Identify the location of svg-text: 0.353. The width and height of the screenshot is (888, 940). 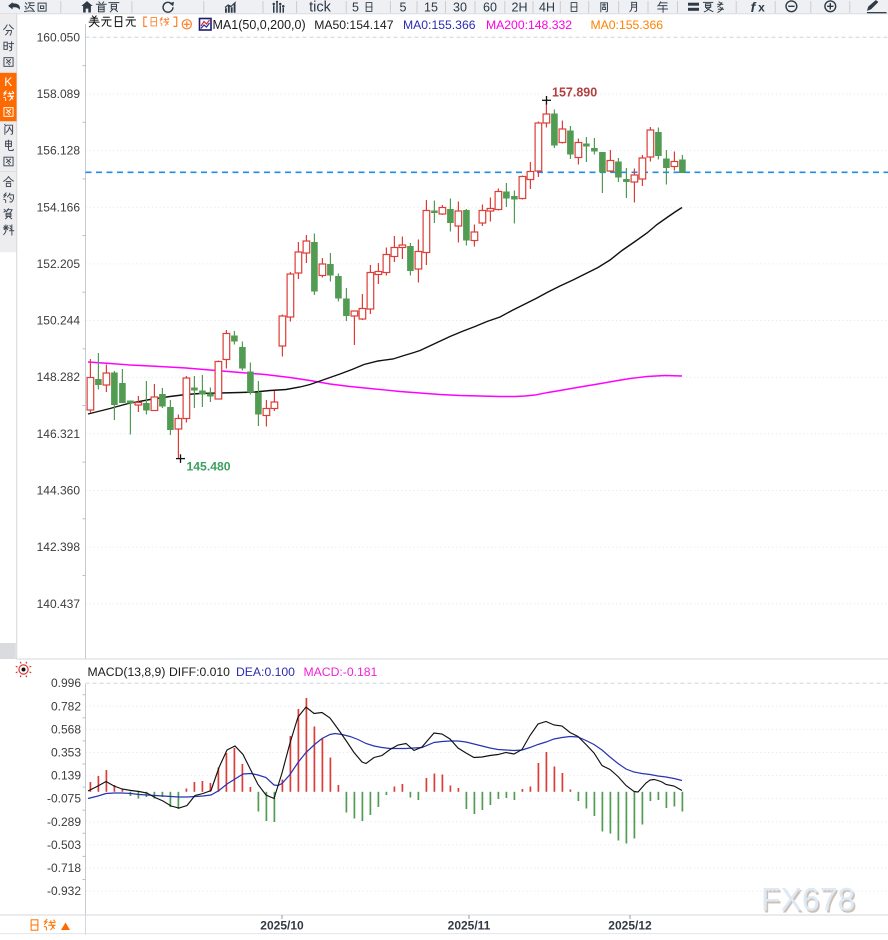
(66, 753).